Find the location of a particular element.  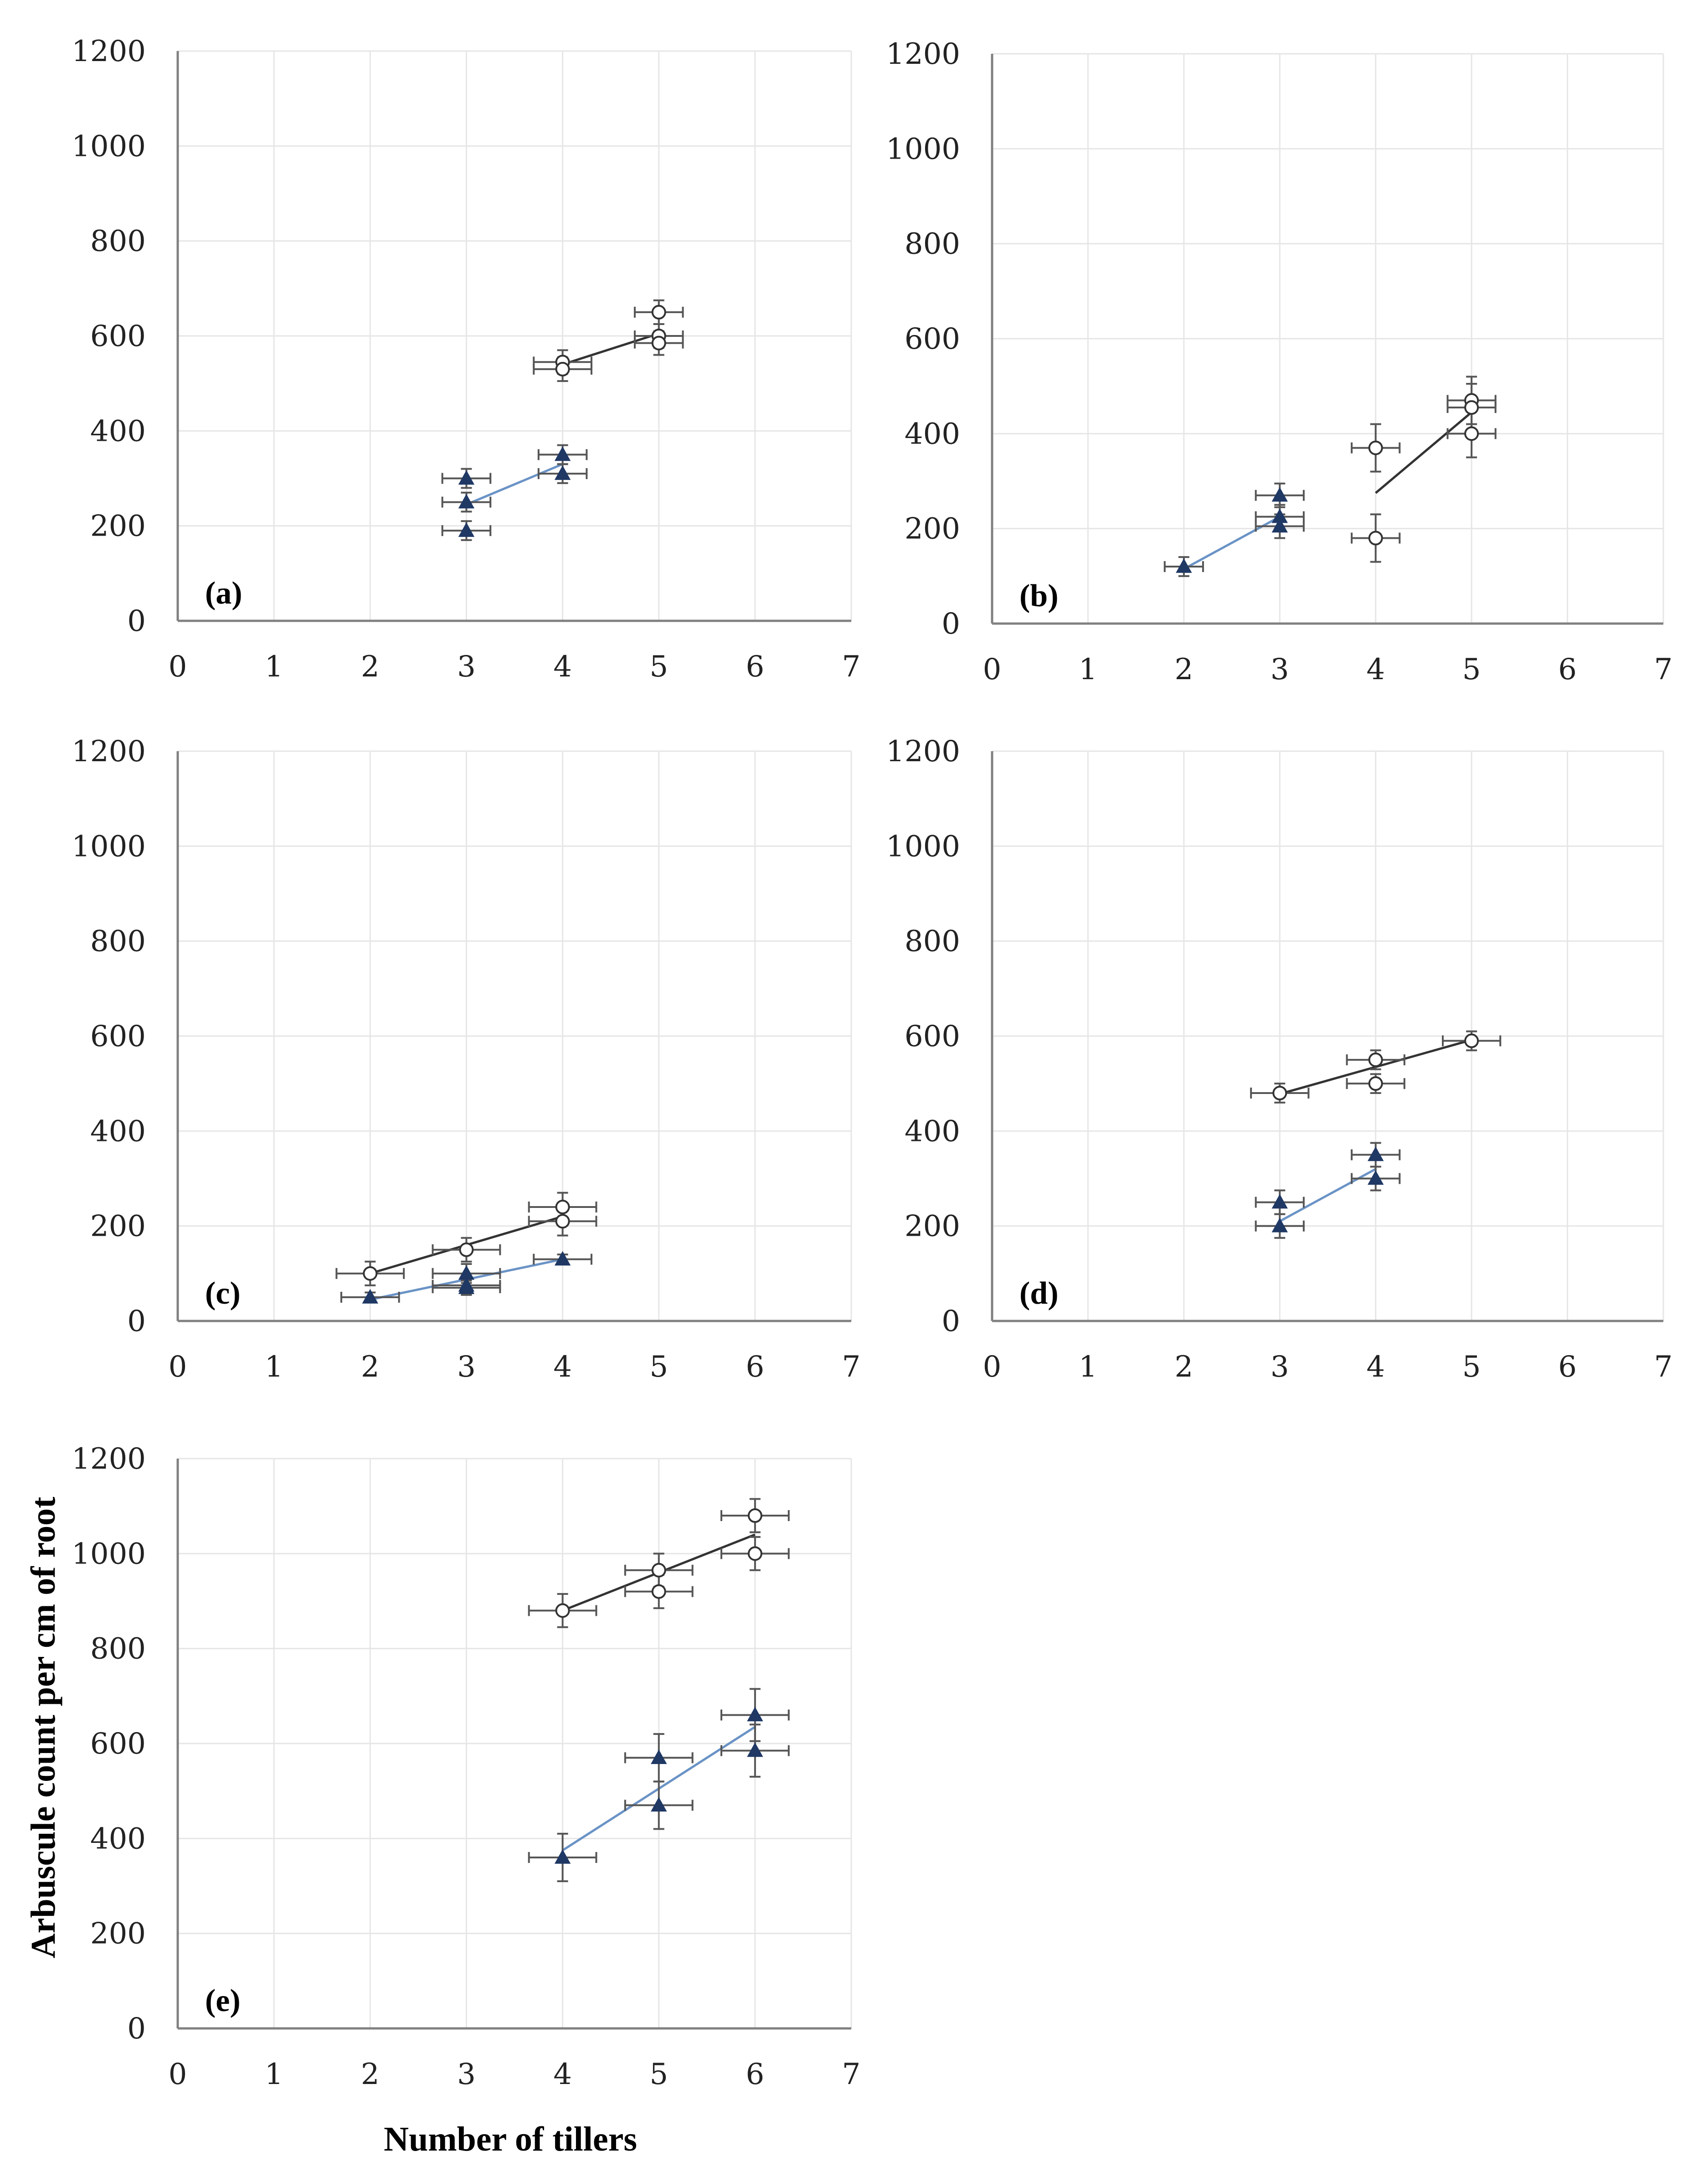

panel-label: (d) is located at coordinates (1039, 1294).